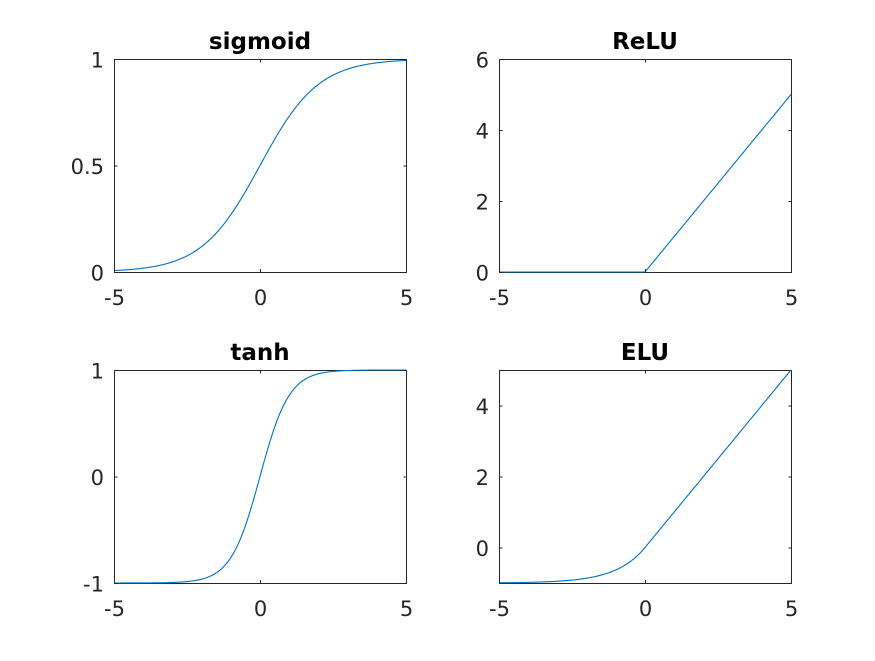  Describe the element at coordinates (645, 42) in the screenshot. I see `subplot-title-relu: ReLU` at that location.